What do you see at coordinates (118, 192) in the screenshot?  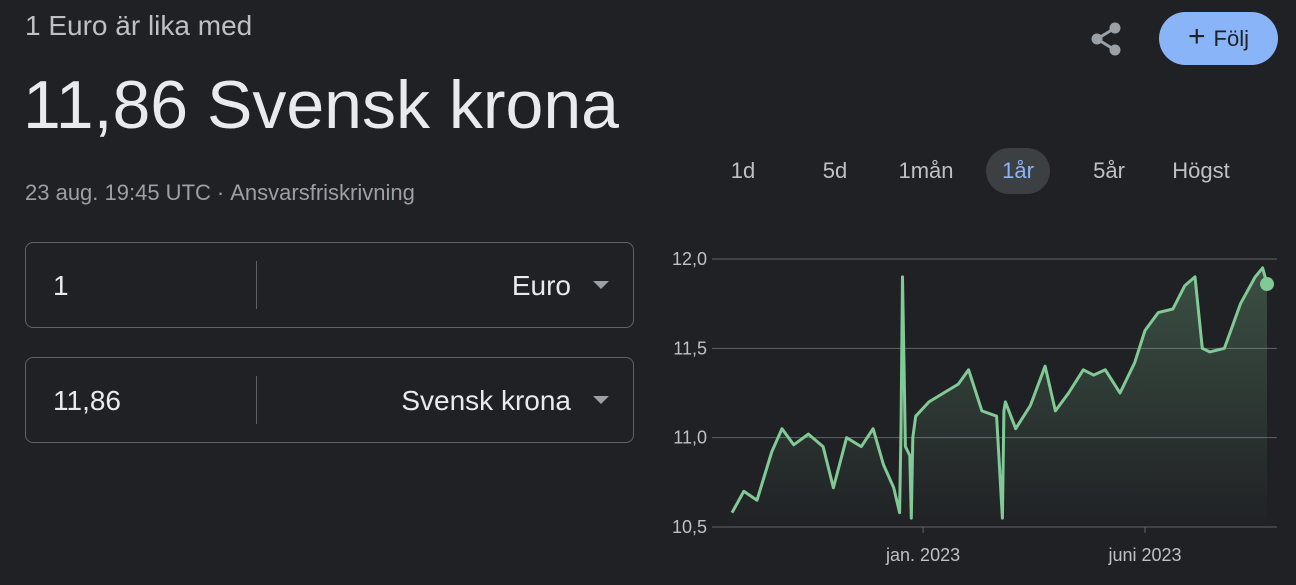 I see `timestamp: 23 aug. 19:45 UTC` at bounding box center [118, 192].